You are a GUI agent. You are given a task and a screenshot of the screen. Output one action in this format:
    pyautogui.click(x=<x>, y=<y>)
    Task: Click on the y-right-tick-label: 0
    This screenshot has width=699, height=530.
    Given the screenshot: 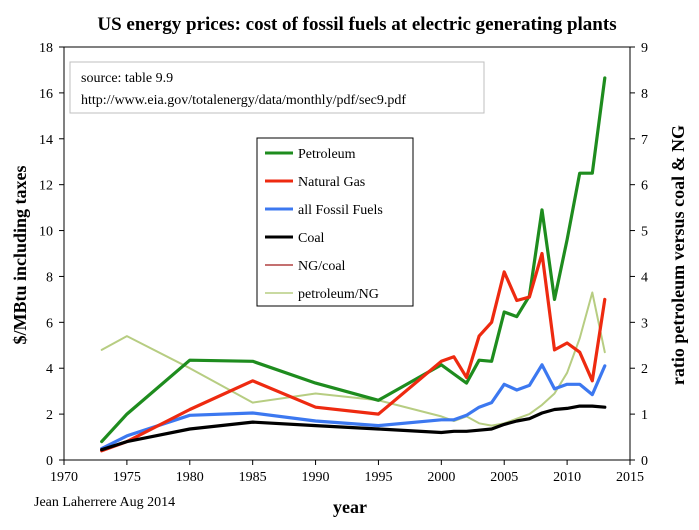 What is the action you would take?
    pyautogui.click(x=644, y=461)
    